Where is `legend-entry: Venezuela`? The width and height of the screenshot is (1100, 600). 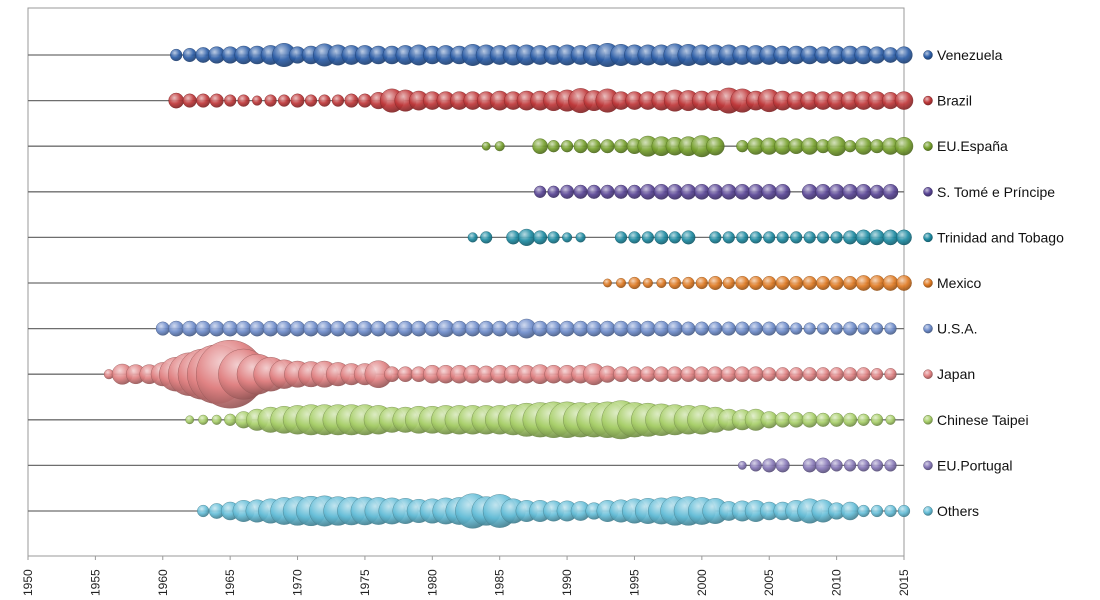 legend-entry: Venezuela is located at coordinates (963, 55).